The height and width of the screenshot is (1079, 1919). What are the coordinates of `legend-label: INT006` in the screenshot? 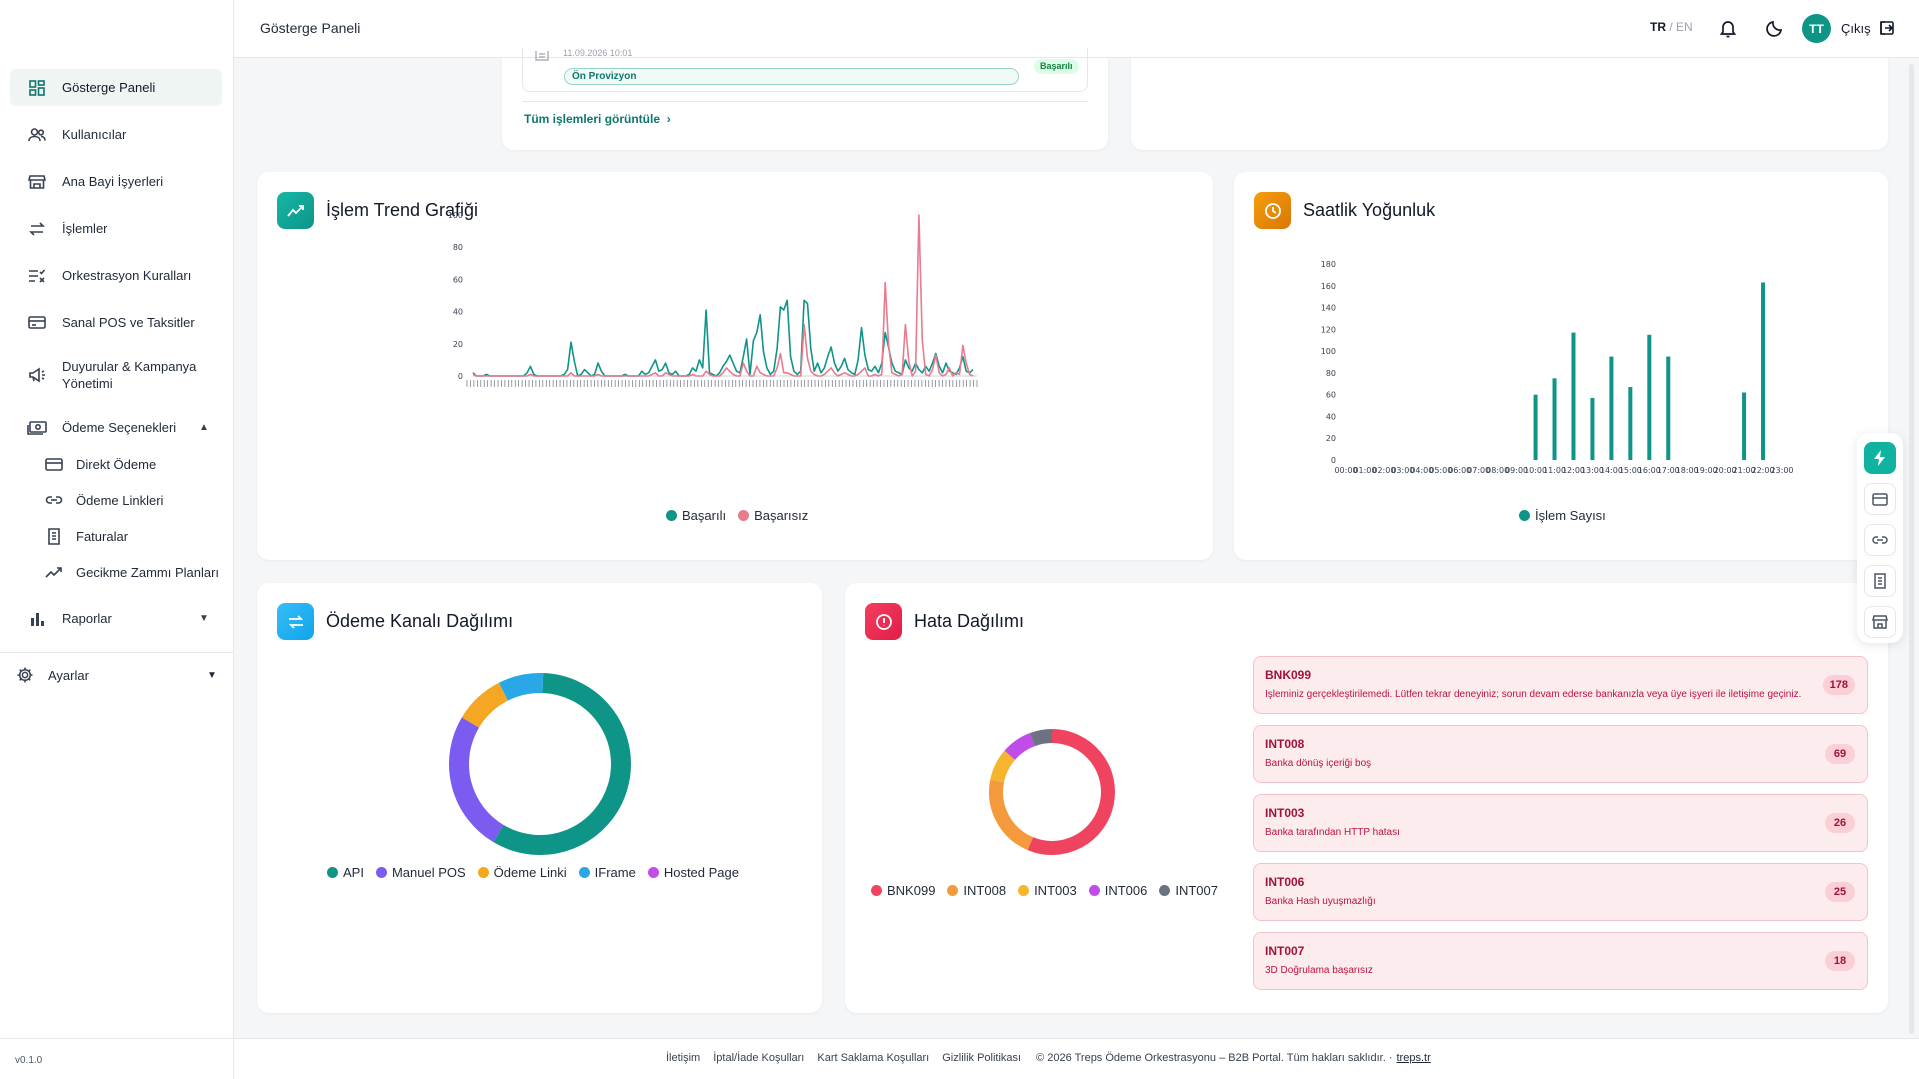 It's located at (1126, 890).